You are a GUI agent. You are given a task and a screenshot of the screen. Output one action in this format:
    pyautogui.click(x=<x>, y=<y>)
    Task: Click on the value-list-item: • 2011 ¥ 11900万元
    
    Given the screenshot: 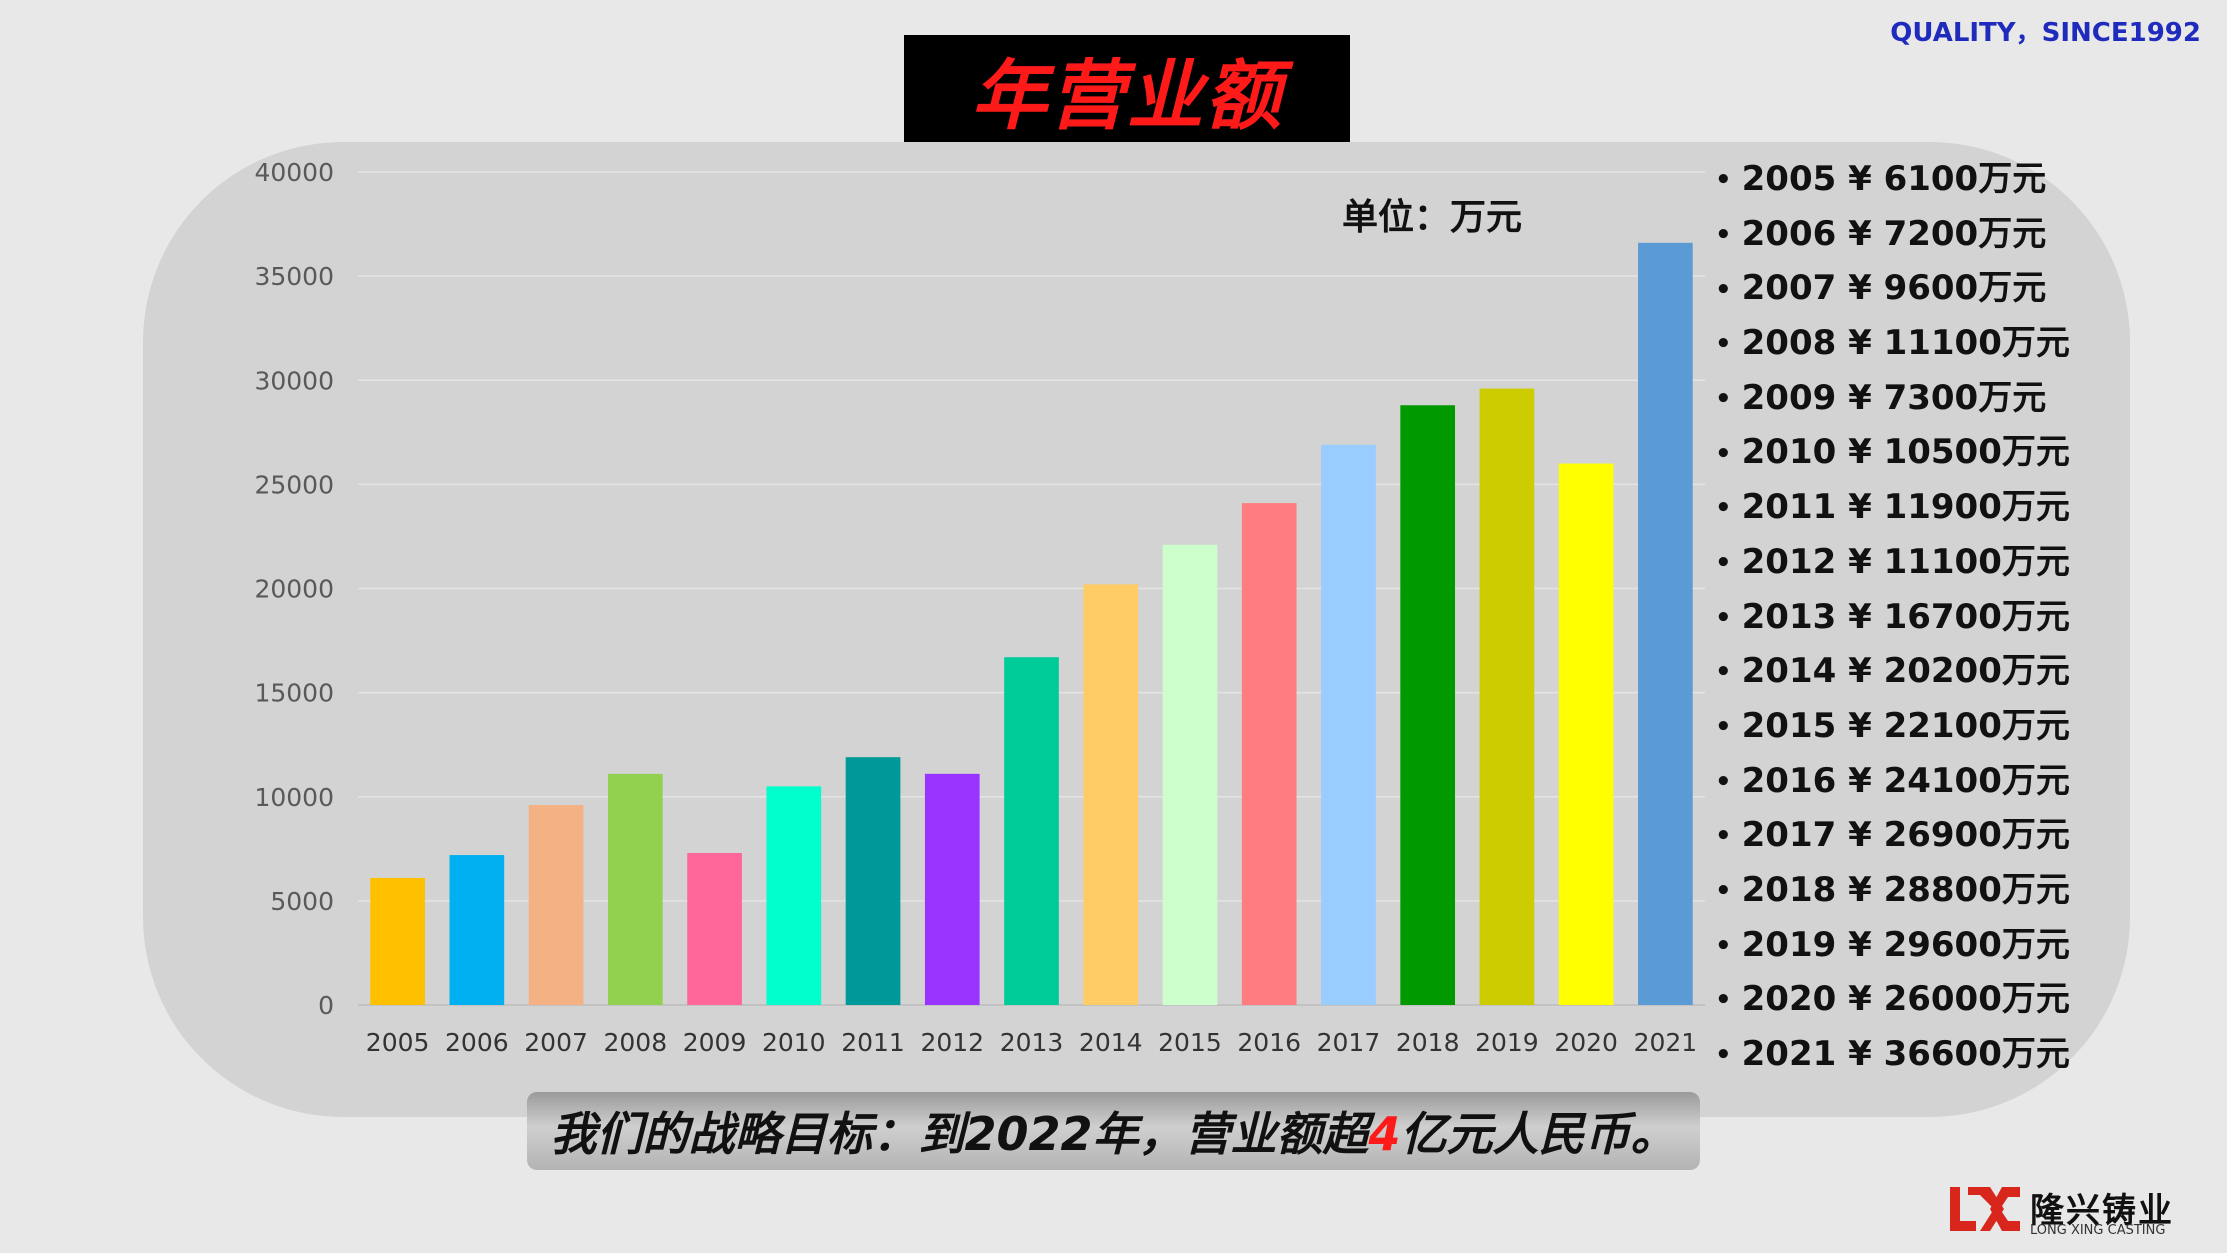 What is the action you would take?
    pyautogui.click(x=1892, y=507)
    